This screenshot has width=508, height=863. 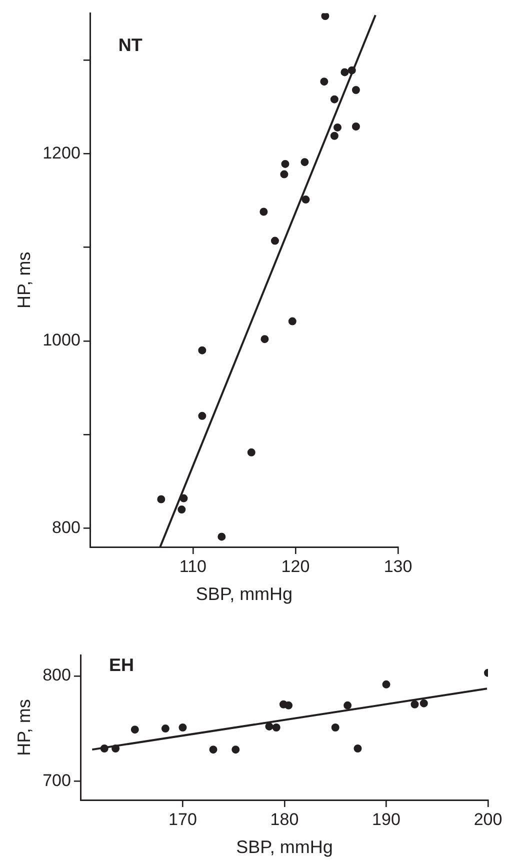 I want to click on x-tick-label: 120, so click(x=295, y=566).